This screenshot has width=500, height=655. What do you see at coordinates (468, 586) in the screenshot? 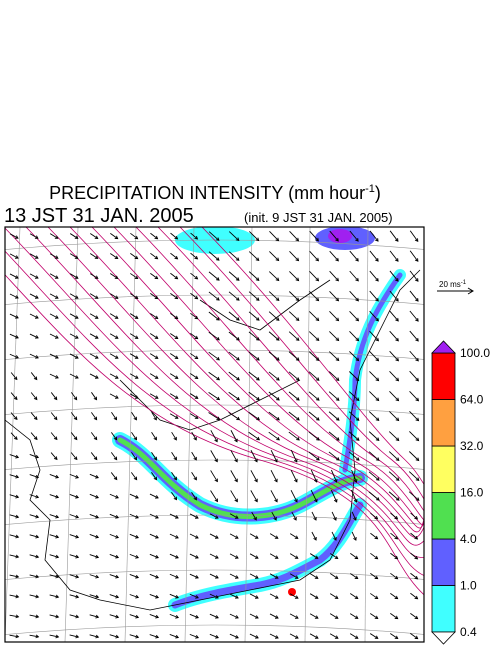
I see `colorbar-label: 1.0` at bounding box center [468, 586].